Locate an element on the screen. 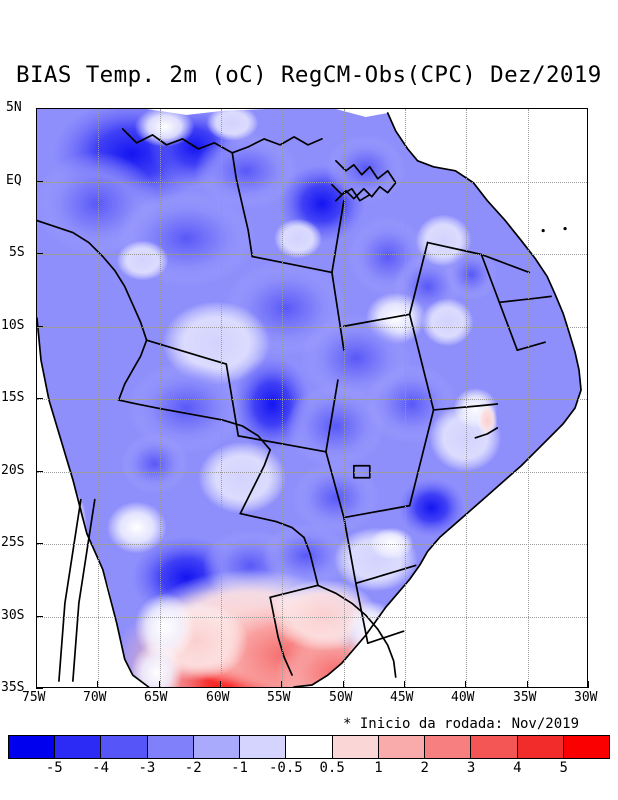 The image size is (618, 800). x-tick-label: 65W is located at coordinates (156, 697).